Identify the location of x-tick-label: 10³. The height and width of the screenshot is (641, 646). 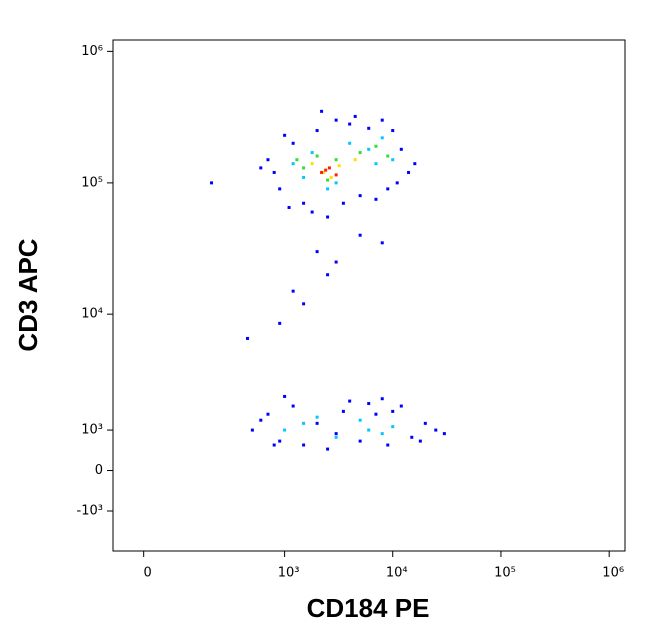
(289, 573).